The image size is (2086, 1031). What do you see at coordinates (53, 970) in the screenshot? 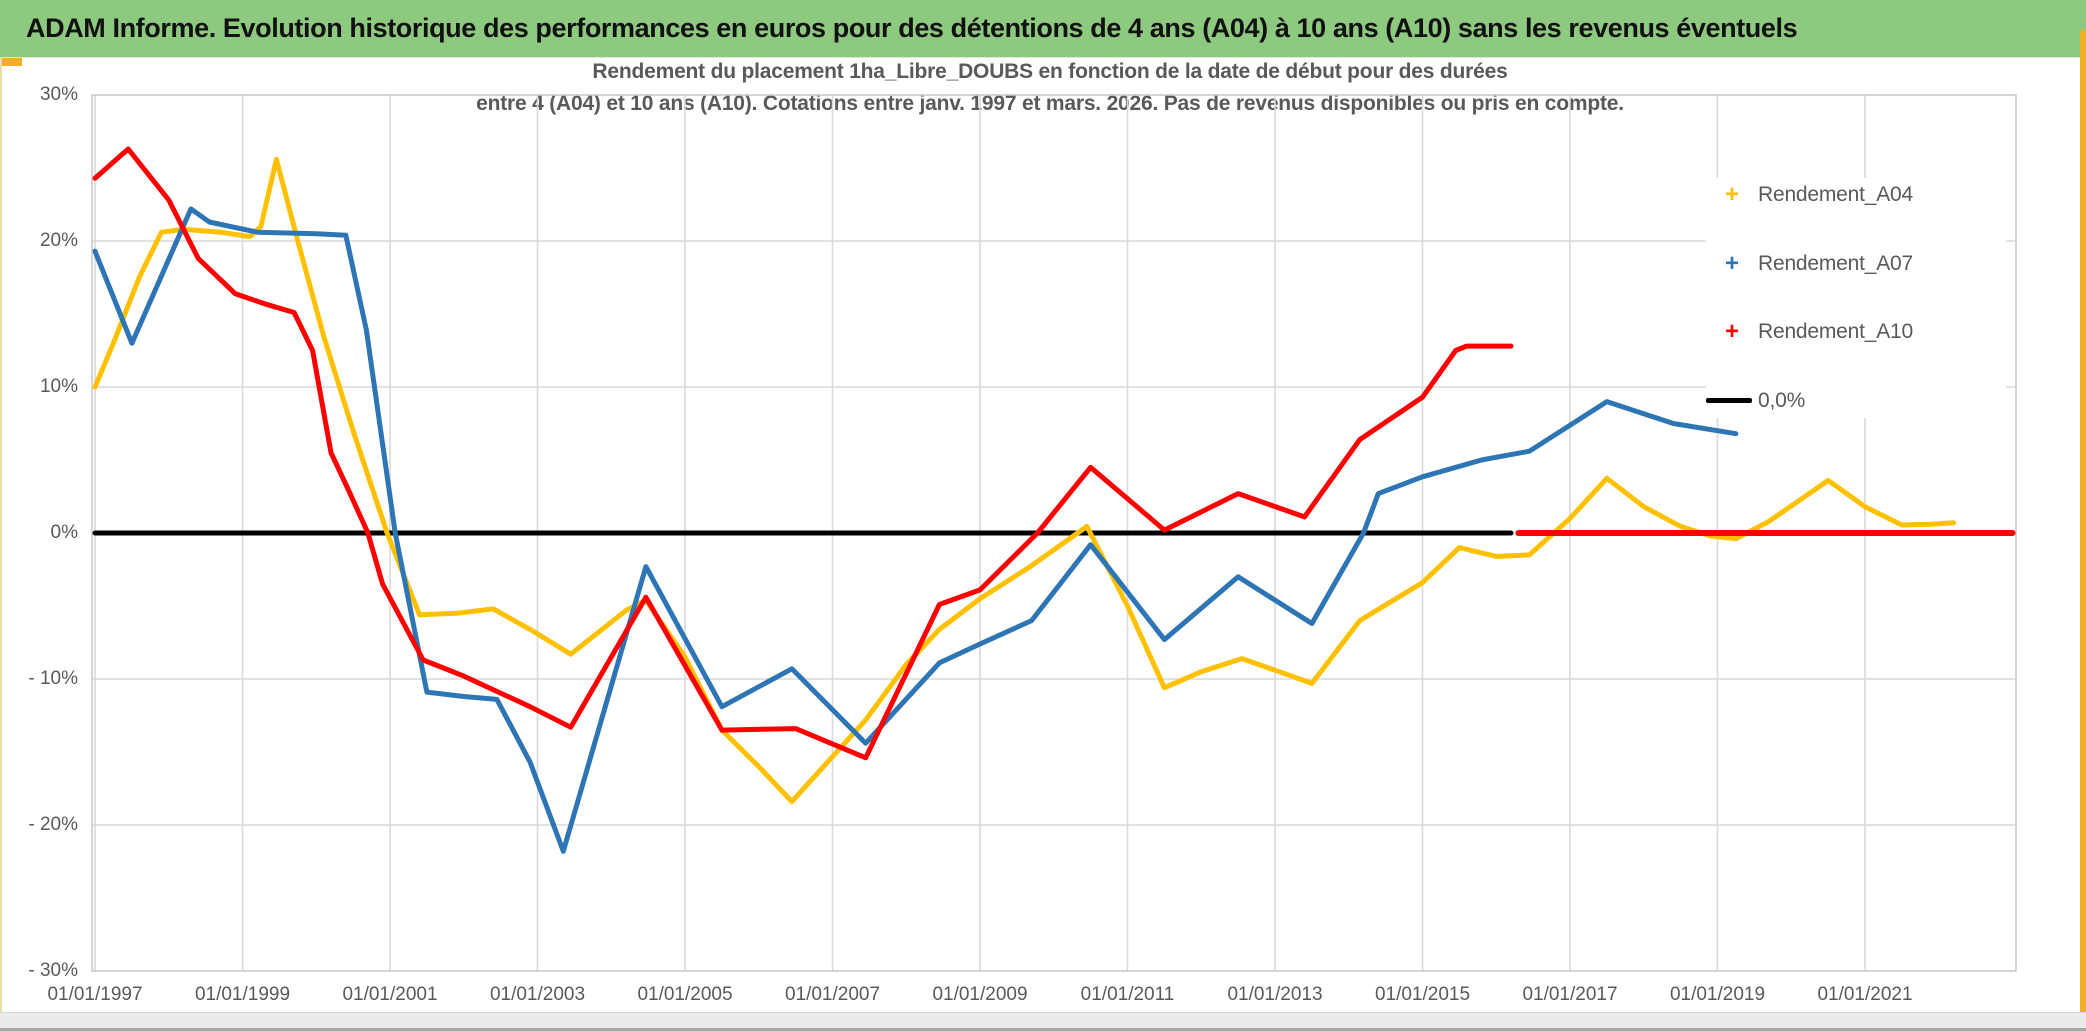
I see `y-axis-tick-label: - 30%` at bounding box center [53, 970].